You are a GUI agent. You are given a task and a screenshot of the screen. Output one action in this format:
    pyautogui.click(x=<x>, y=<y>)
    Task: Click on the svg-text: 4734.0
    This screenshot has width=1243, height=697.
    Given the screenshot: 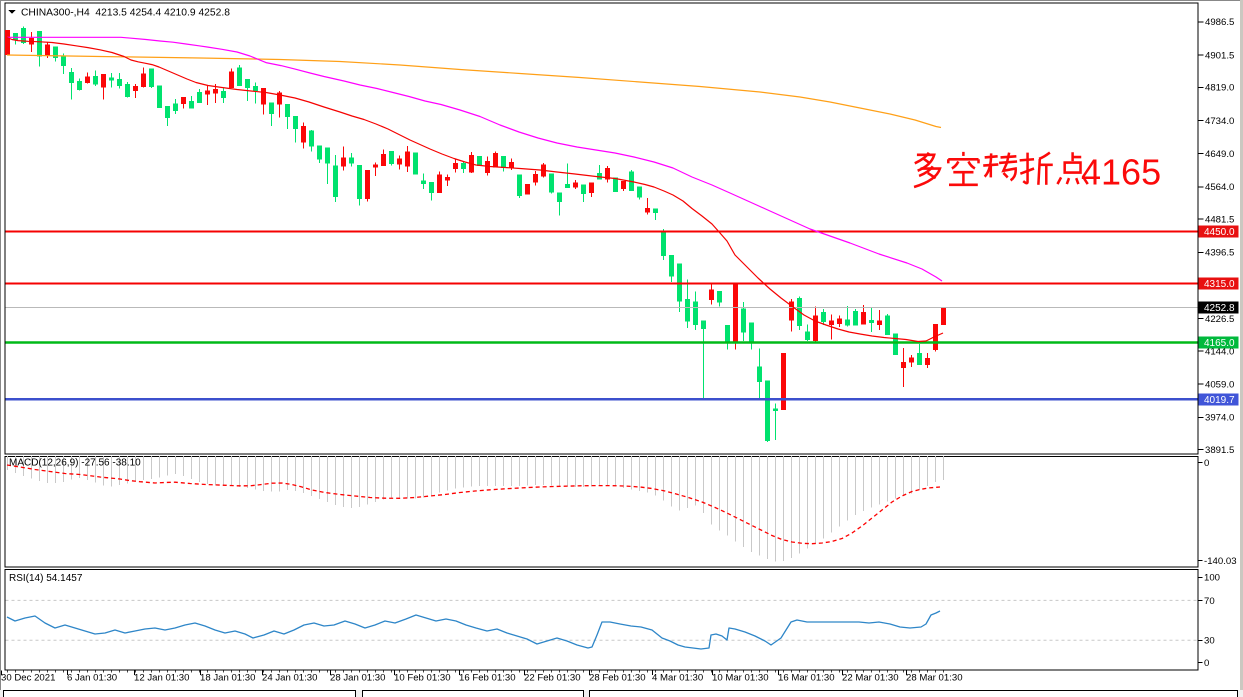 What is the action you would take?
    pyautogui.click(x=1219, y=121)
    